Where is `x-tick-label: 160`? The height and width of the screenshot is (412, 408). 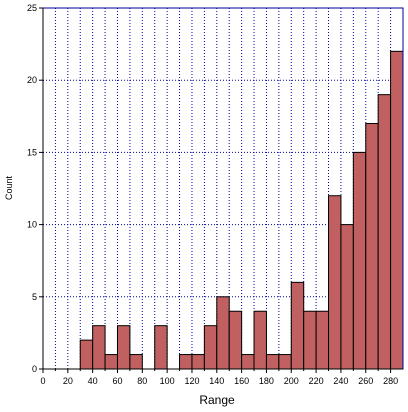 x-tick-label: 160 is located at coordinates (241, 381).